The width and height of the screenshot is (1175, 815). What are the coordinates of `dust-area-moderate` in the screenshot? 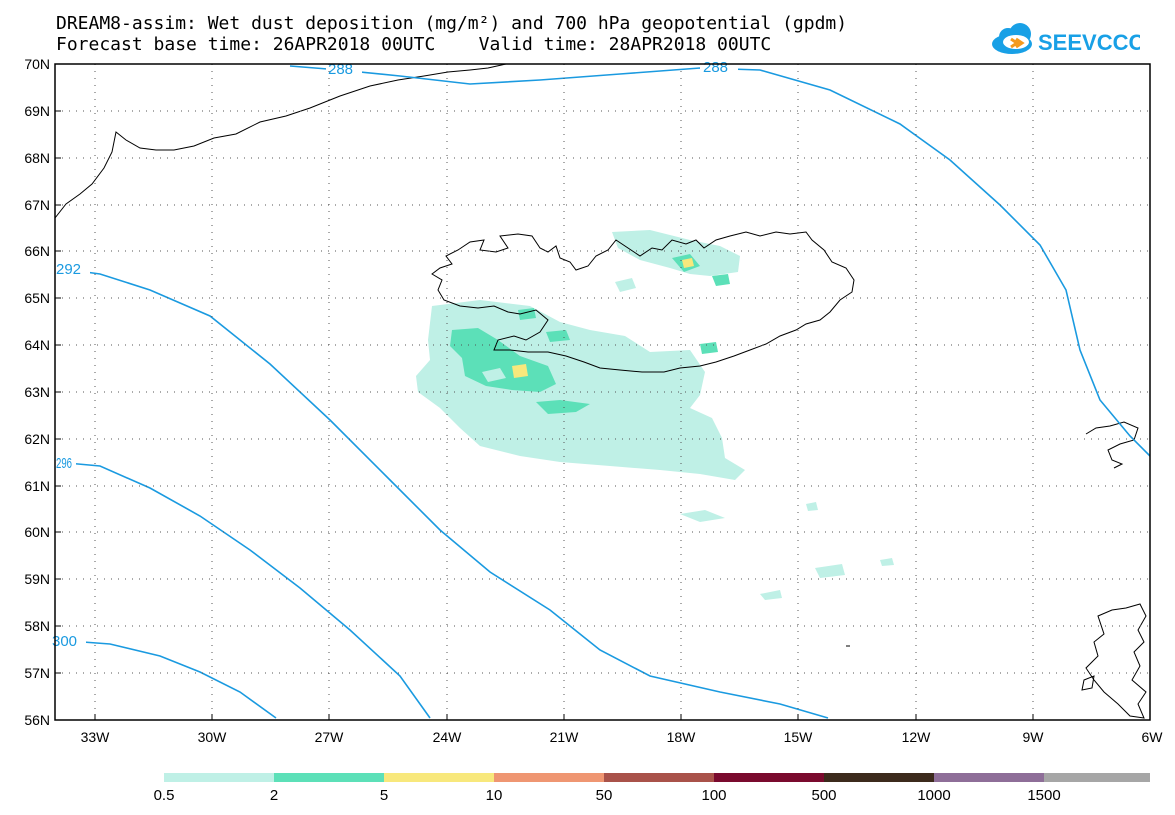 It's located at (503, 360).